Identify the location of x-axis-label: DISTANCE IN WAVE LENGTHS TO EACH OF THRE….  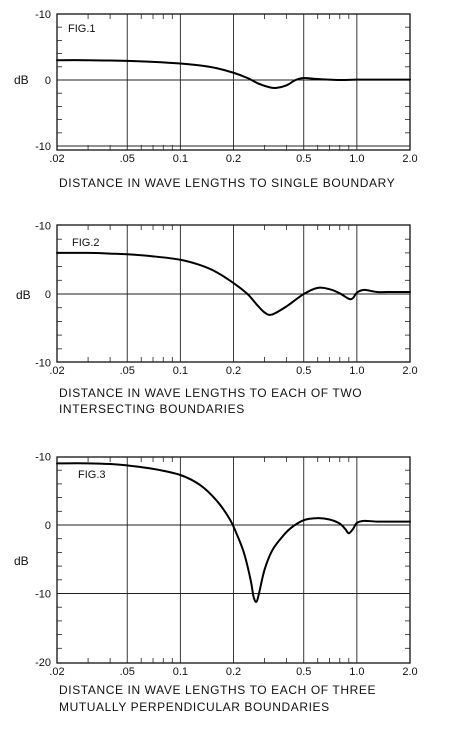
(217, 690).